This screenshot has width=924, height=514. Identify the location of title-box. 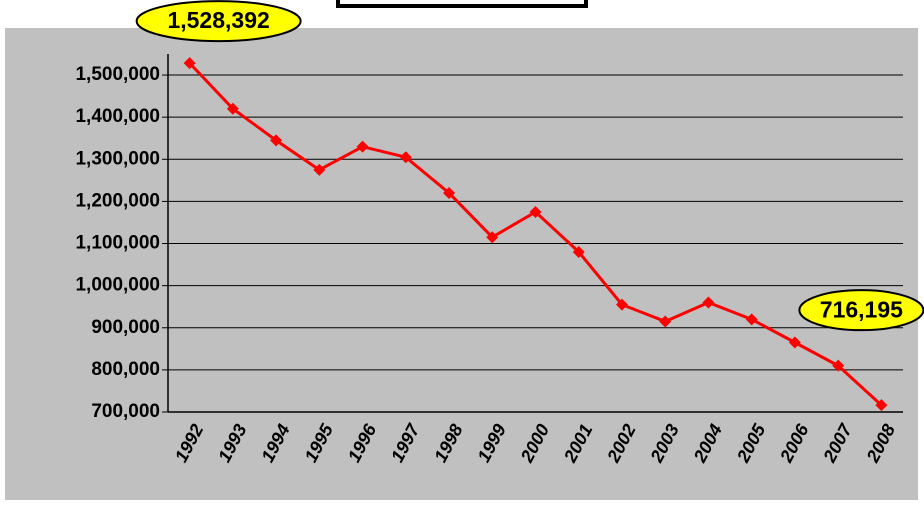
(462, 4).